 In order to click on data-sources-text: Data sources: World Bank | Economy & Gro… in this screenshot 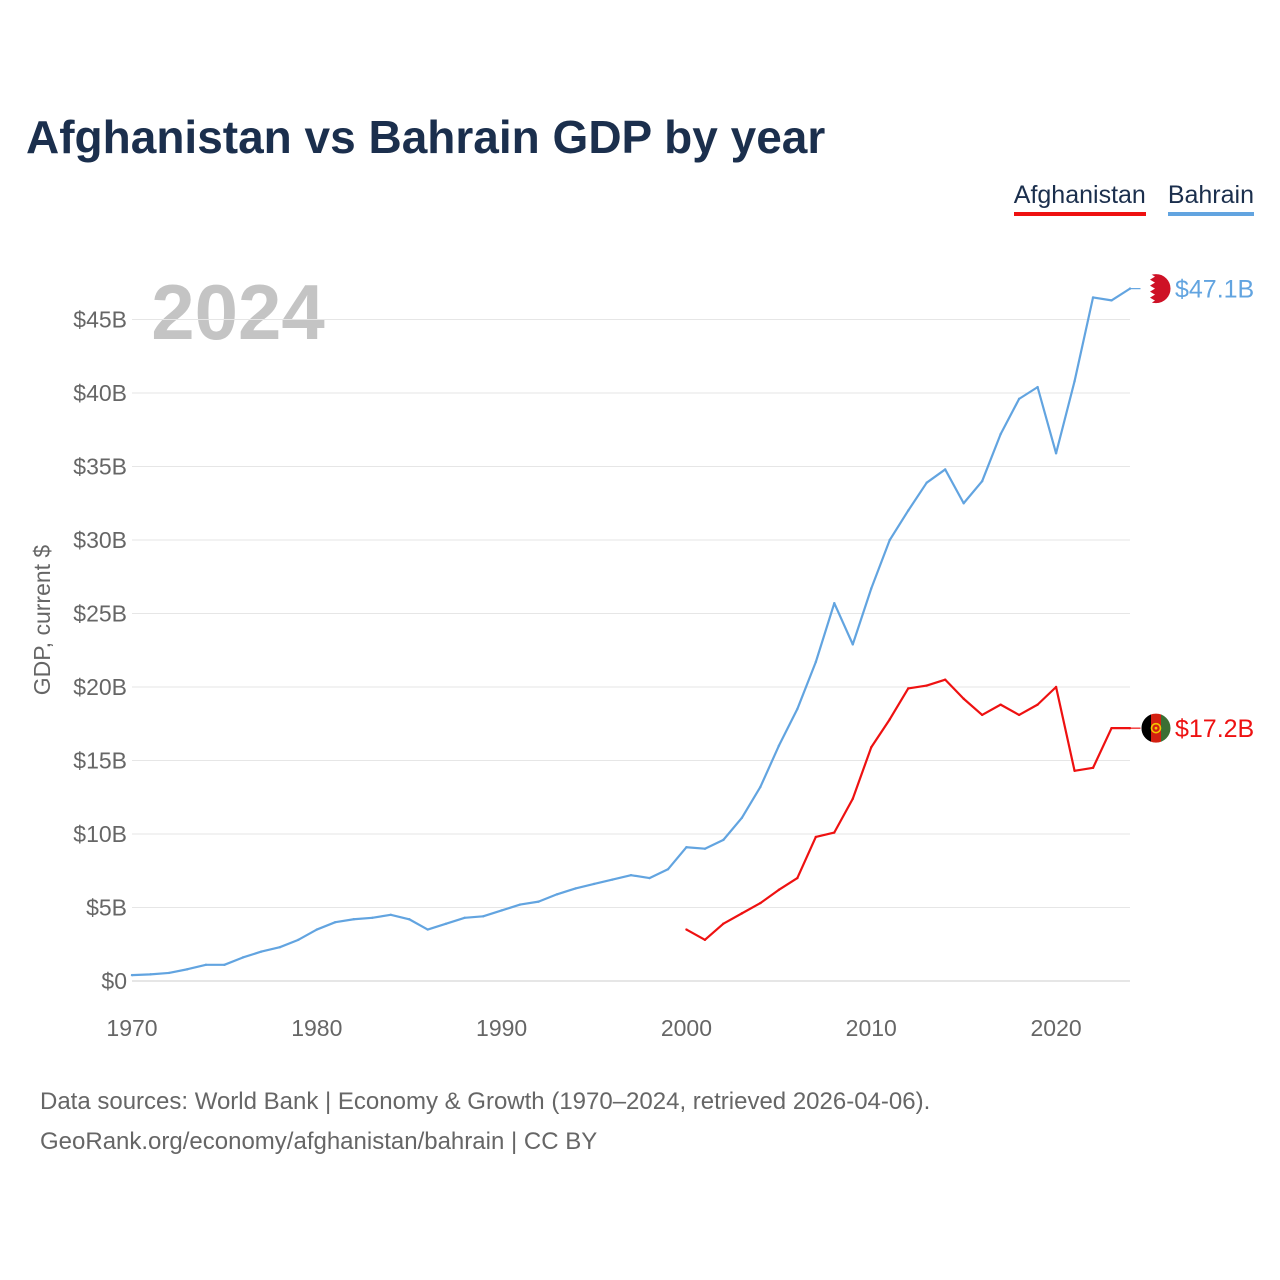, I will do `click(485, 1101)`.